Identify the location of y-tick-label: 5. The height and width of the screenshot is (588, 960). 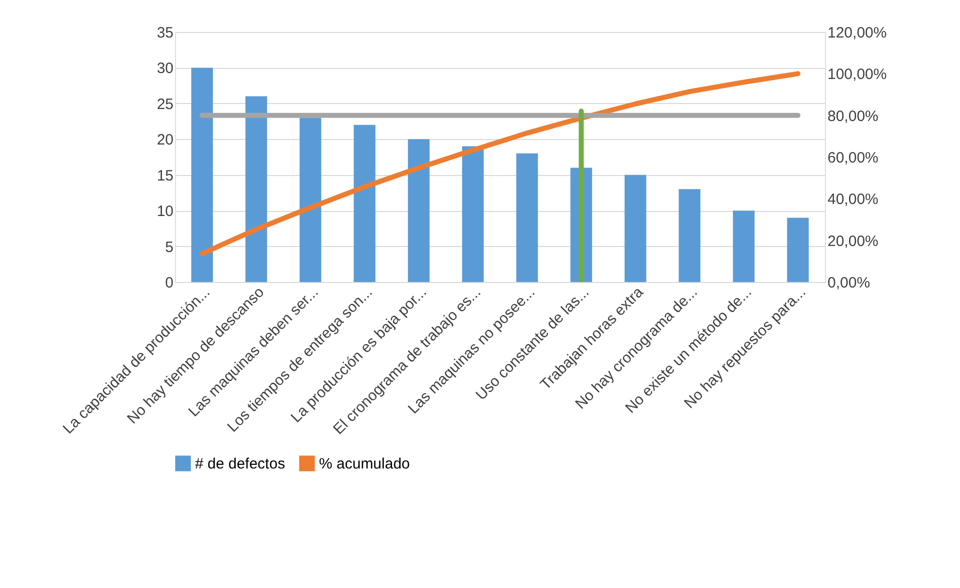
(169, 247).